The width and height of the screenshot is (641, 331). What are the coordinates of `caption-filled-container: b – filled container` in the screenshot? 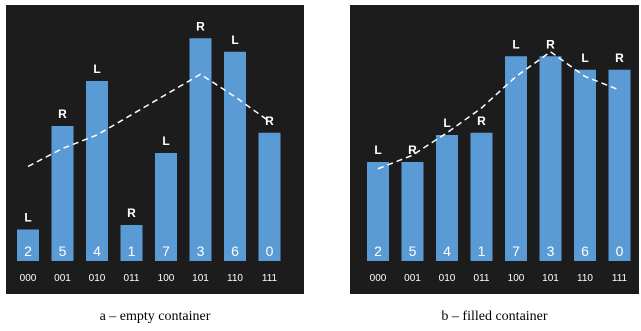 It's located at (494, 316).